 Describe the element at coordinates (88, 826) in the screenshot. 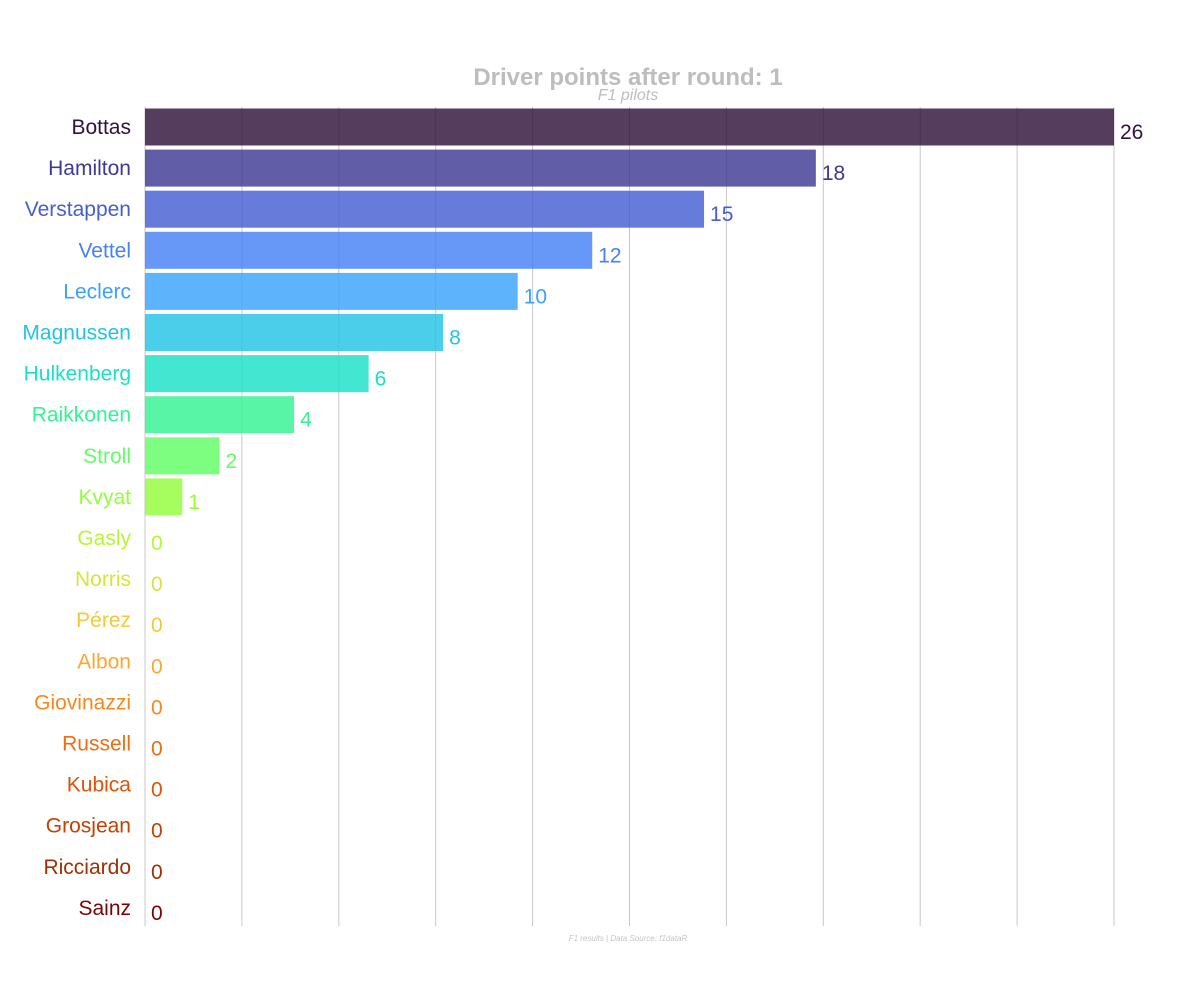

I see `category-label: Grosjean` at that location.